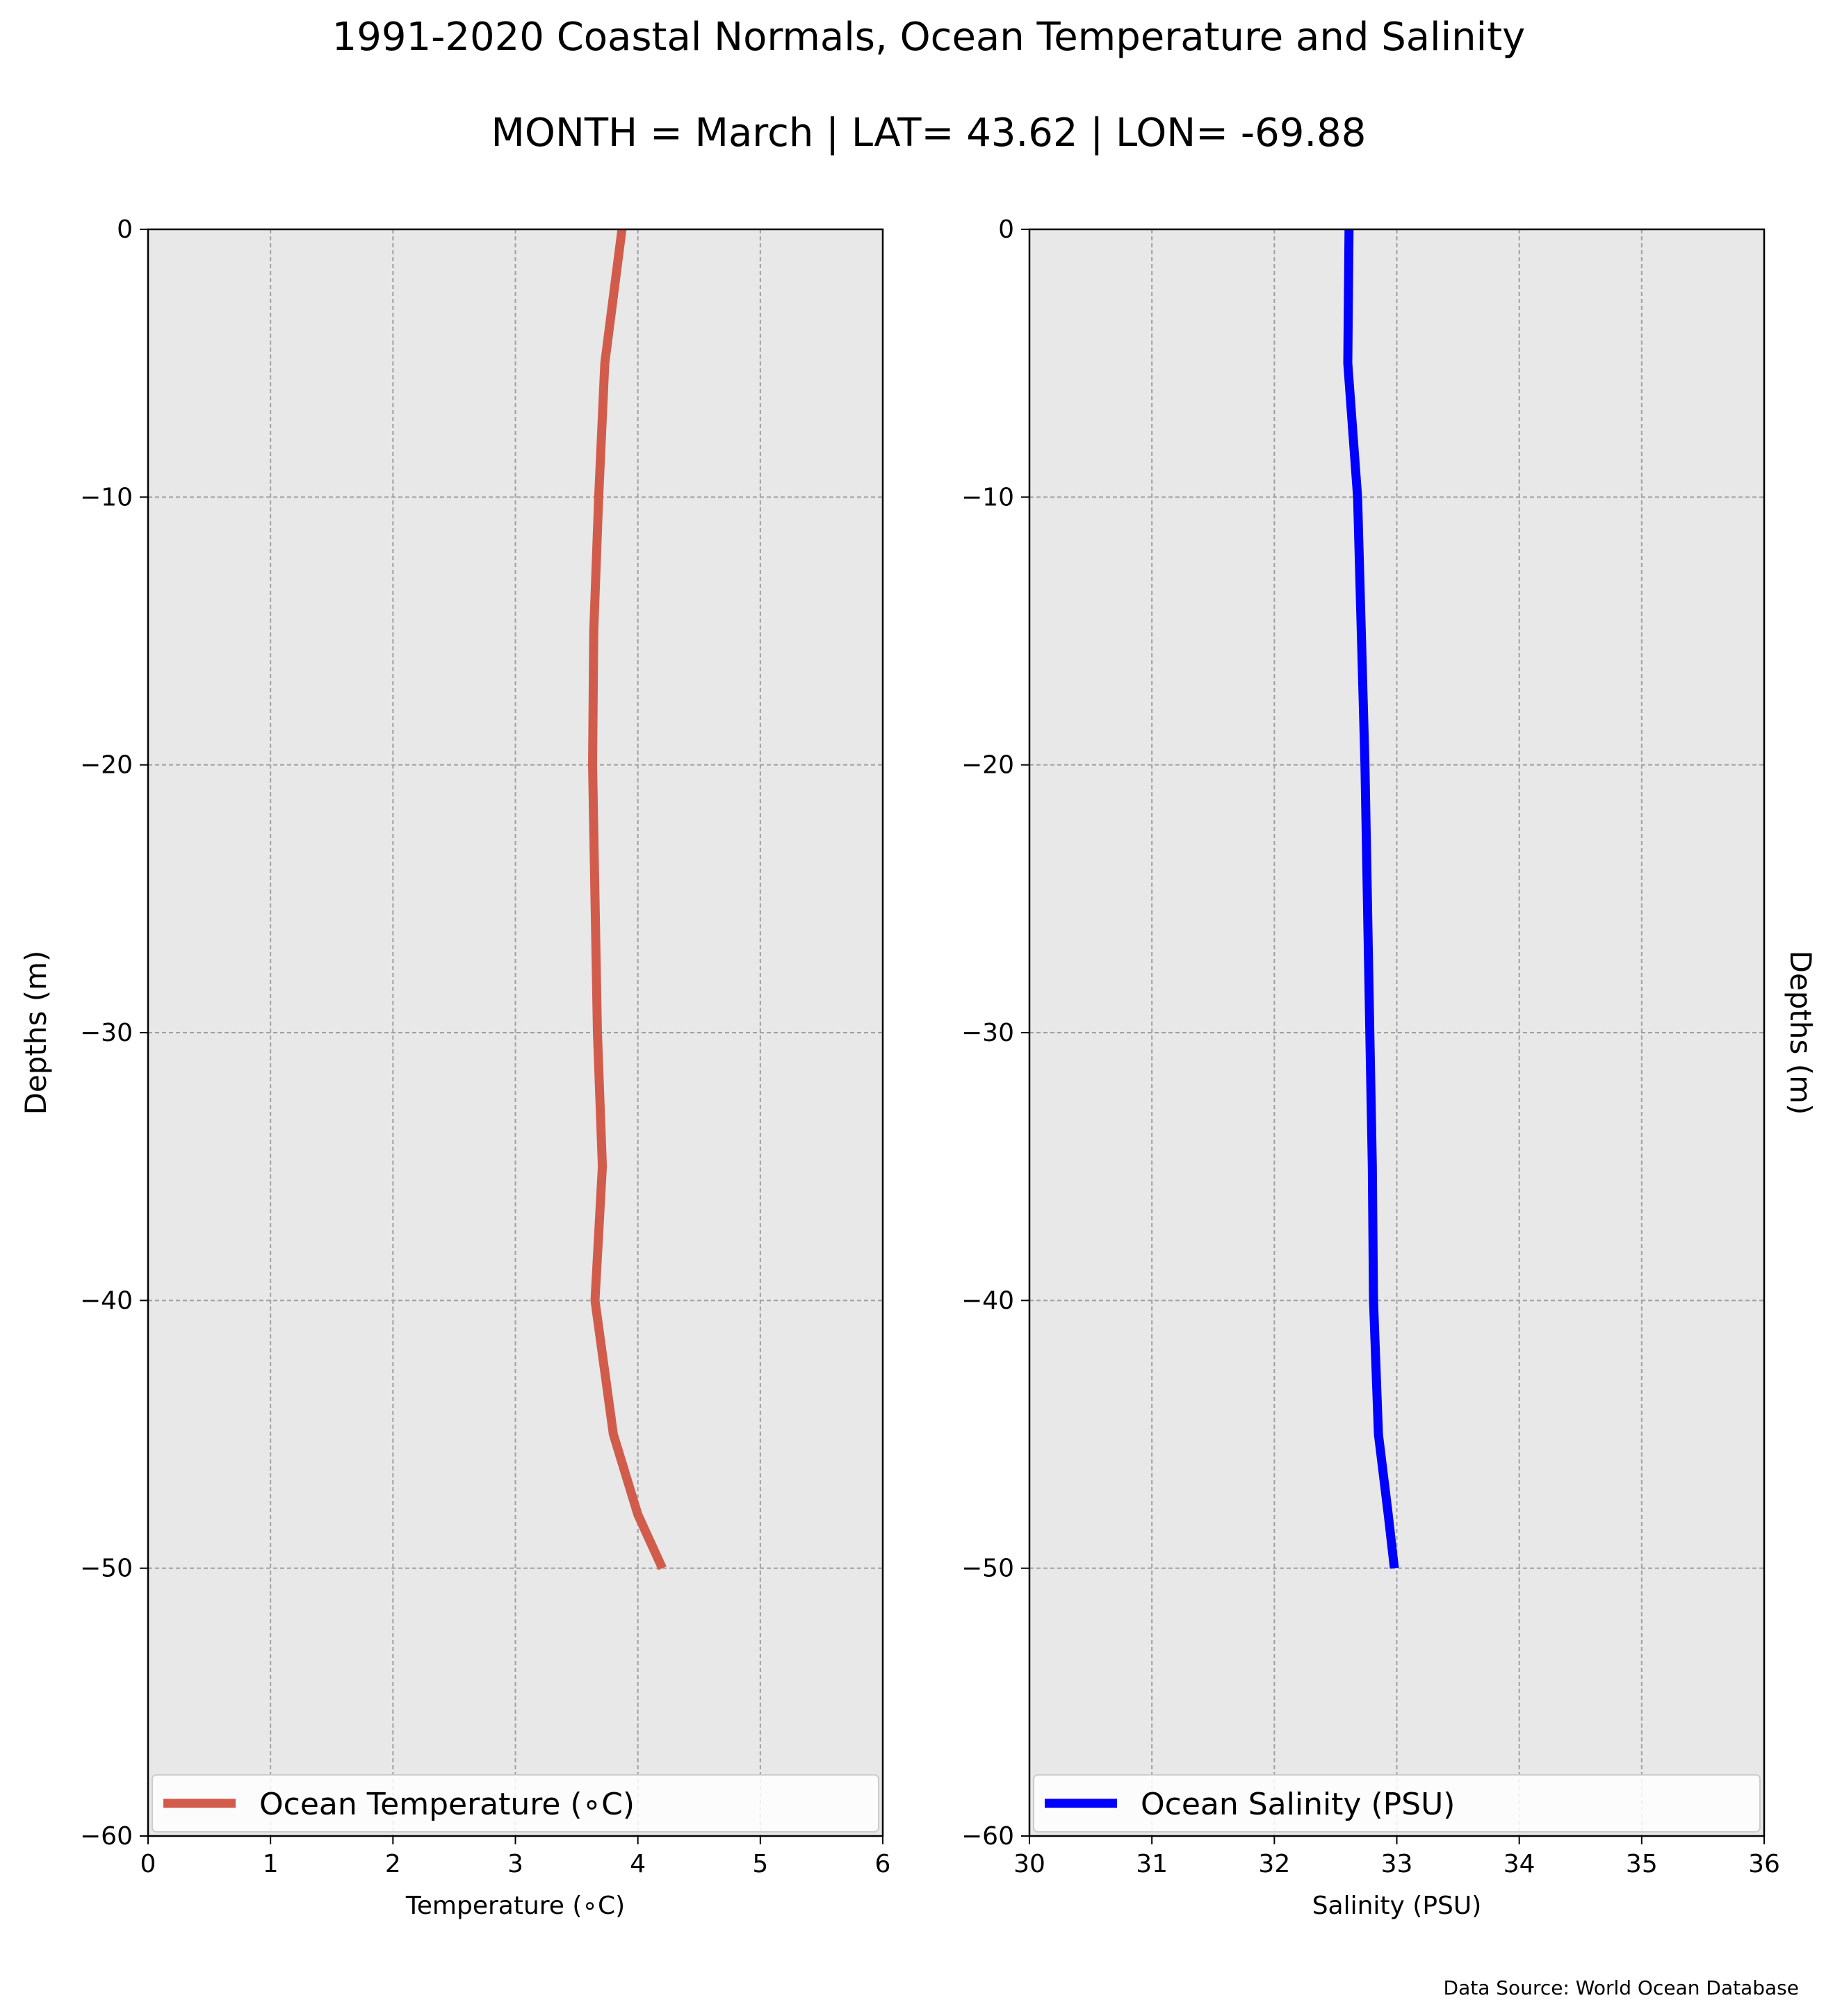  What do you see at coordinates (107, 1837) in the screenshot?
I see `temperature-y-tick-label: −60` at bounding box center [107, 1837].